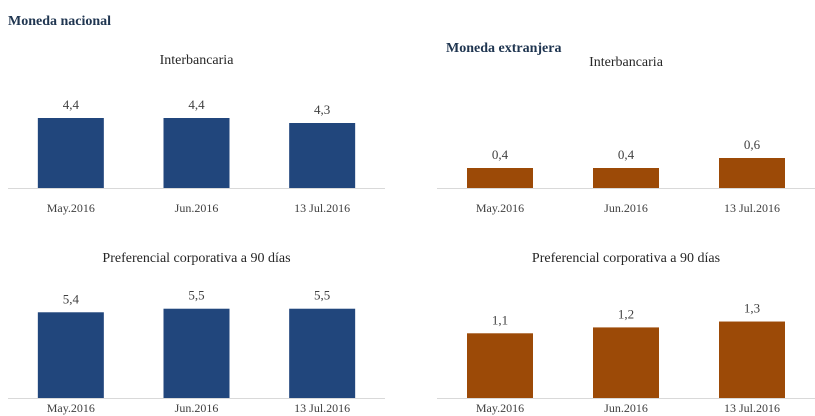 Image resolution: width=815 pixels, height=416 pixels. Describe the element at coordinates (752, 308) in the screenshot. I see `value-label: 1,3` at that location.